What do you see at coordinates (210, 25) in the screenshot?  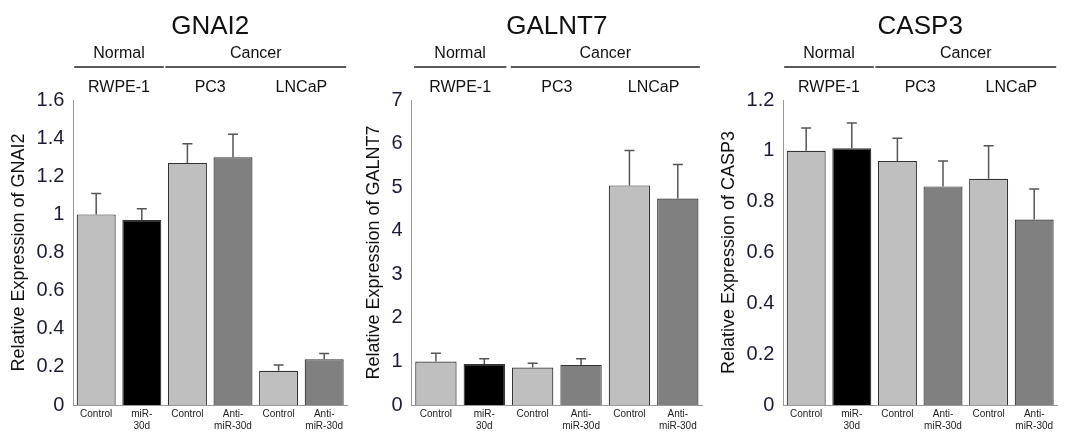 I see `chart-title: GNAI2` at bounding box center [210, 25].